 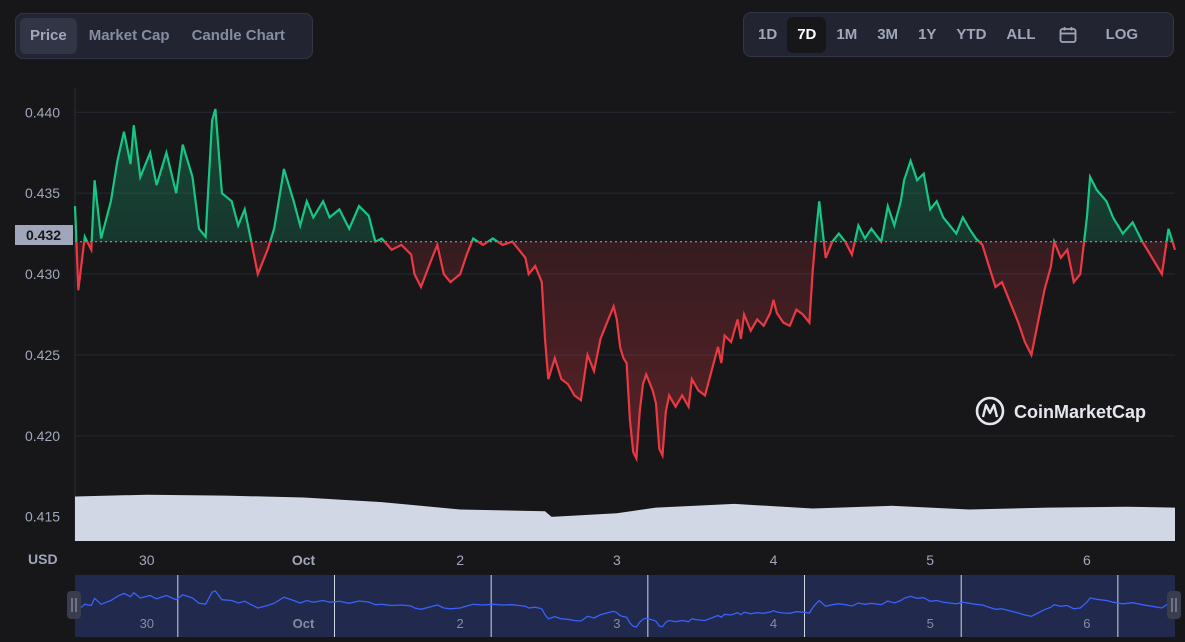 What do you see at coordinates (807, 34) in the screenshot?
I see `range-7d-button: 7D` at bounding box center [807, 34].